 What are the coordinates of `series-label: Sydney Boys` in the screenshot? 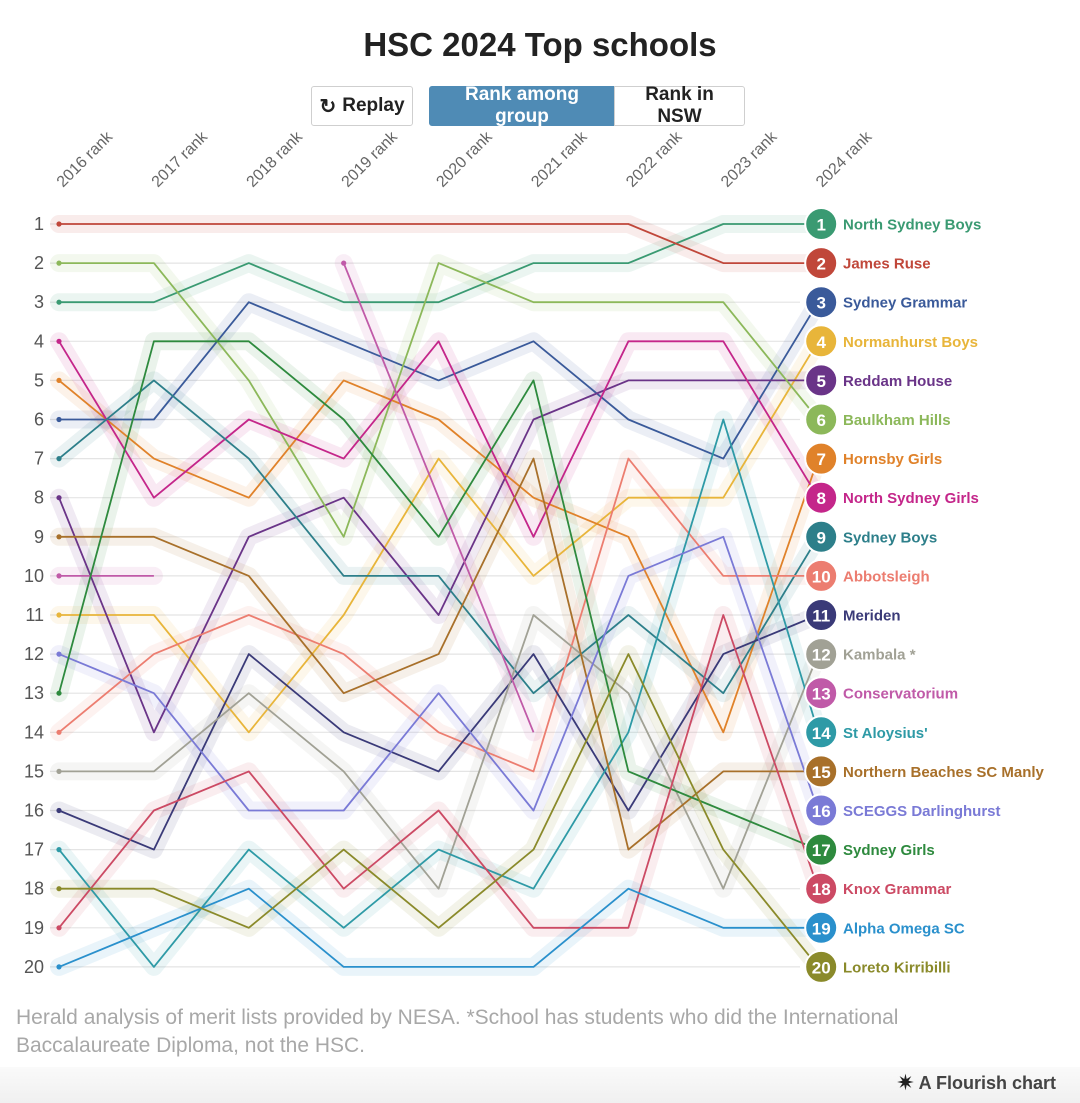 It's located at (890, 537).